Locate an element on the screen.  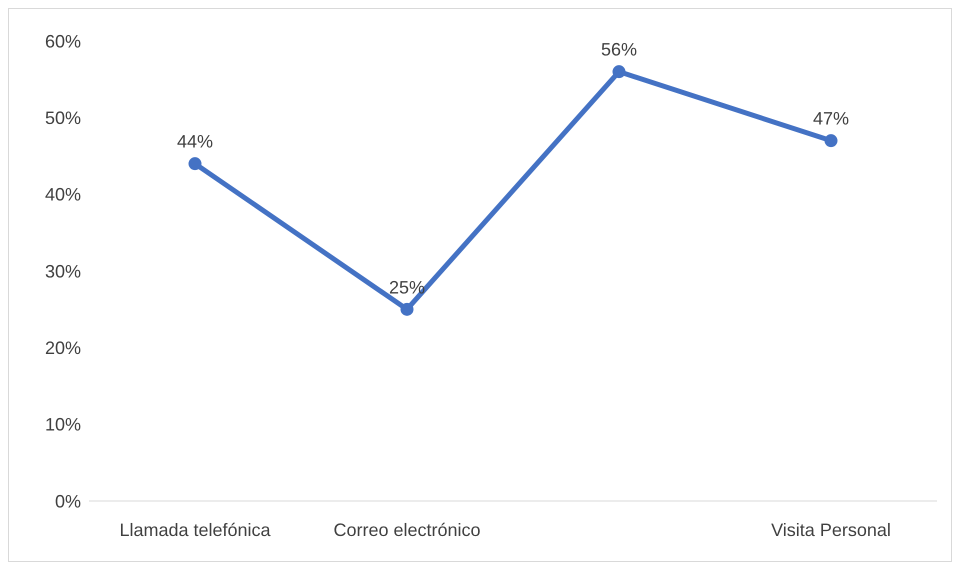
y-tick-label: 30% is located at coordinates (62, 271).